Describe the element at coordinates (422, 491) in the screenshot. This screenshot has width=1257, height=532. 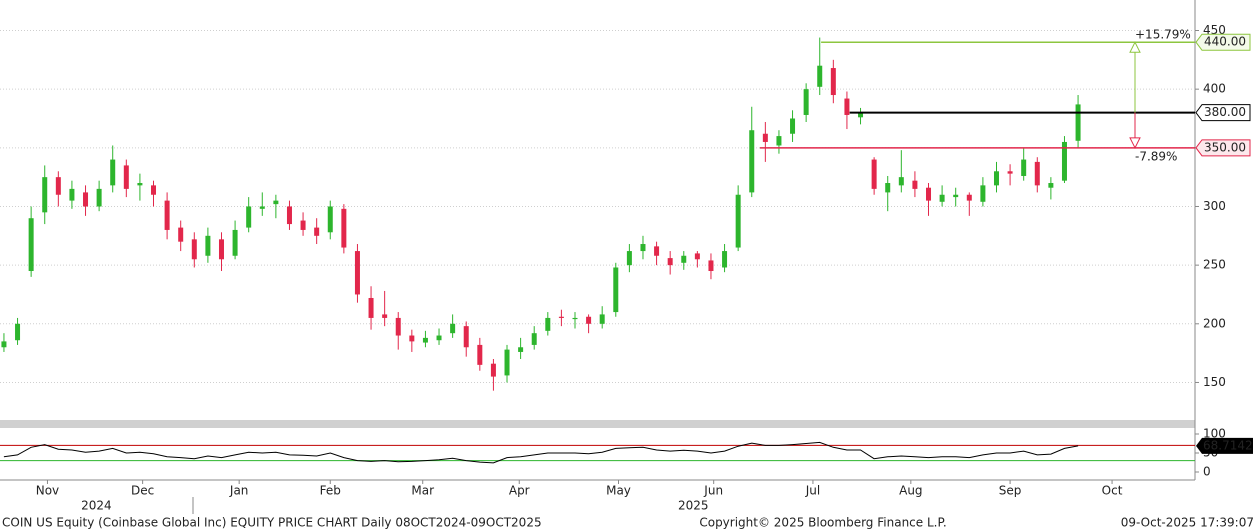
I see `x-tick-label: Mar` at that location.